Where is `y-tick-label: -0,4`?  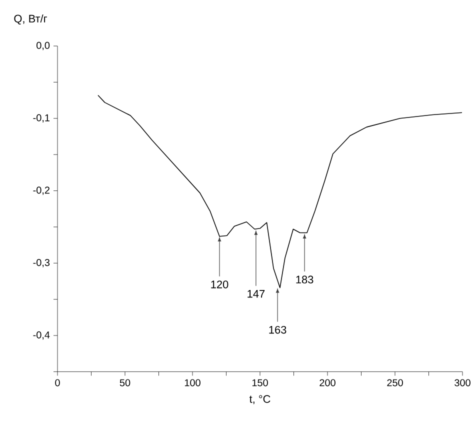
y-tick-label: -0,4 is located at coordinates (41, 335).